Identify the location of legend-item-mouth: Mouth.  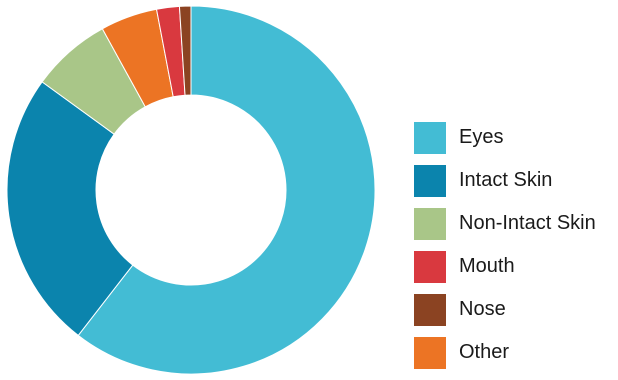
(514, 266).